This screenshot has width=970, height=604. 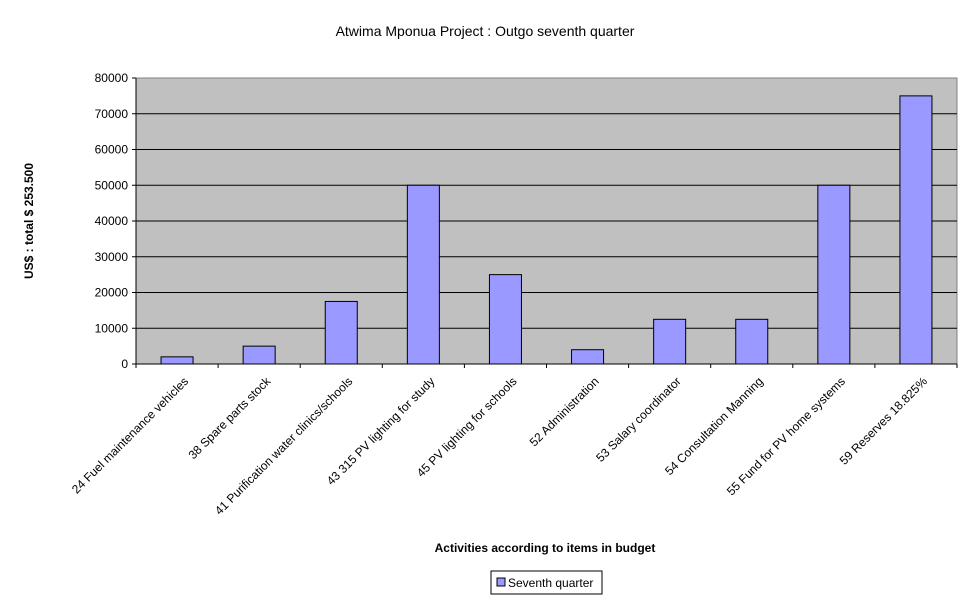 What do you see at coordinates (501, 582) in the screenshot?
I see `legend-swatch` at bounding box center [501, 582].